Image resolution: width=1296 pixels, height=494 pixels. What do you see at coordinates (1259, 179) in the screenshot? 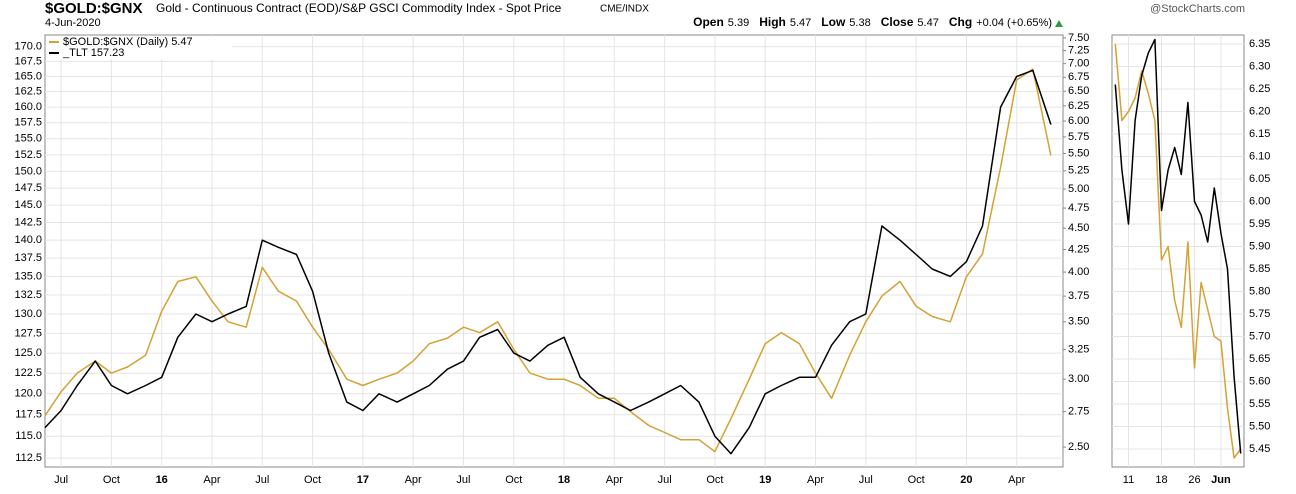
I see `y-tick-label: 6.05` at bounding box center [1259, 179].